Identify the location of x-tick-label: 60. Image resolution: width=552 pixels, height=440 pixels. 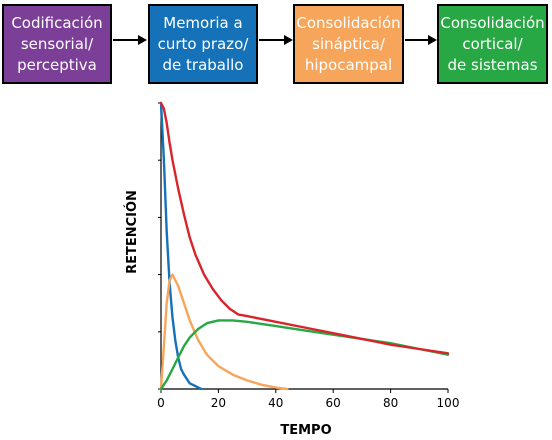
(333, 403).